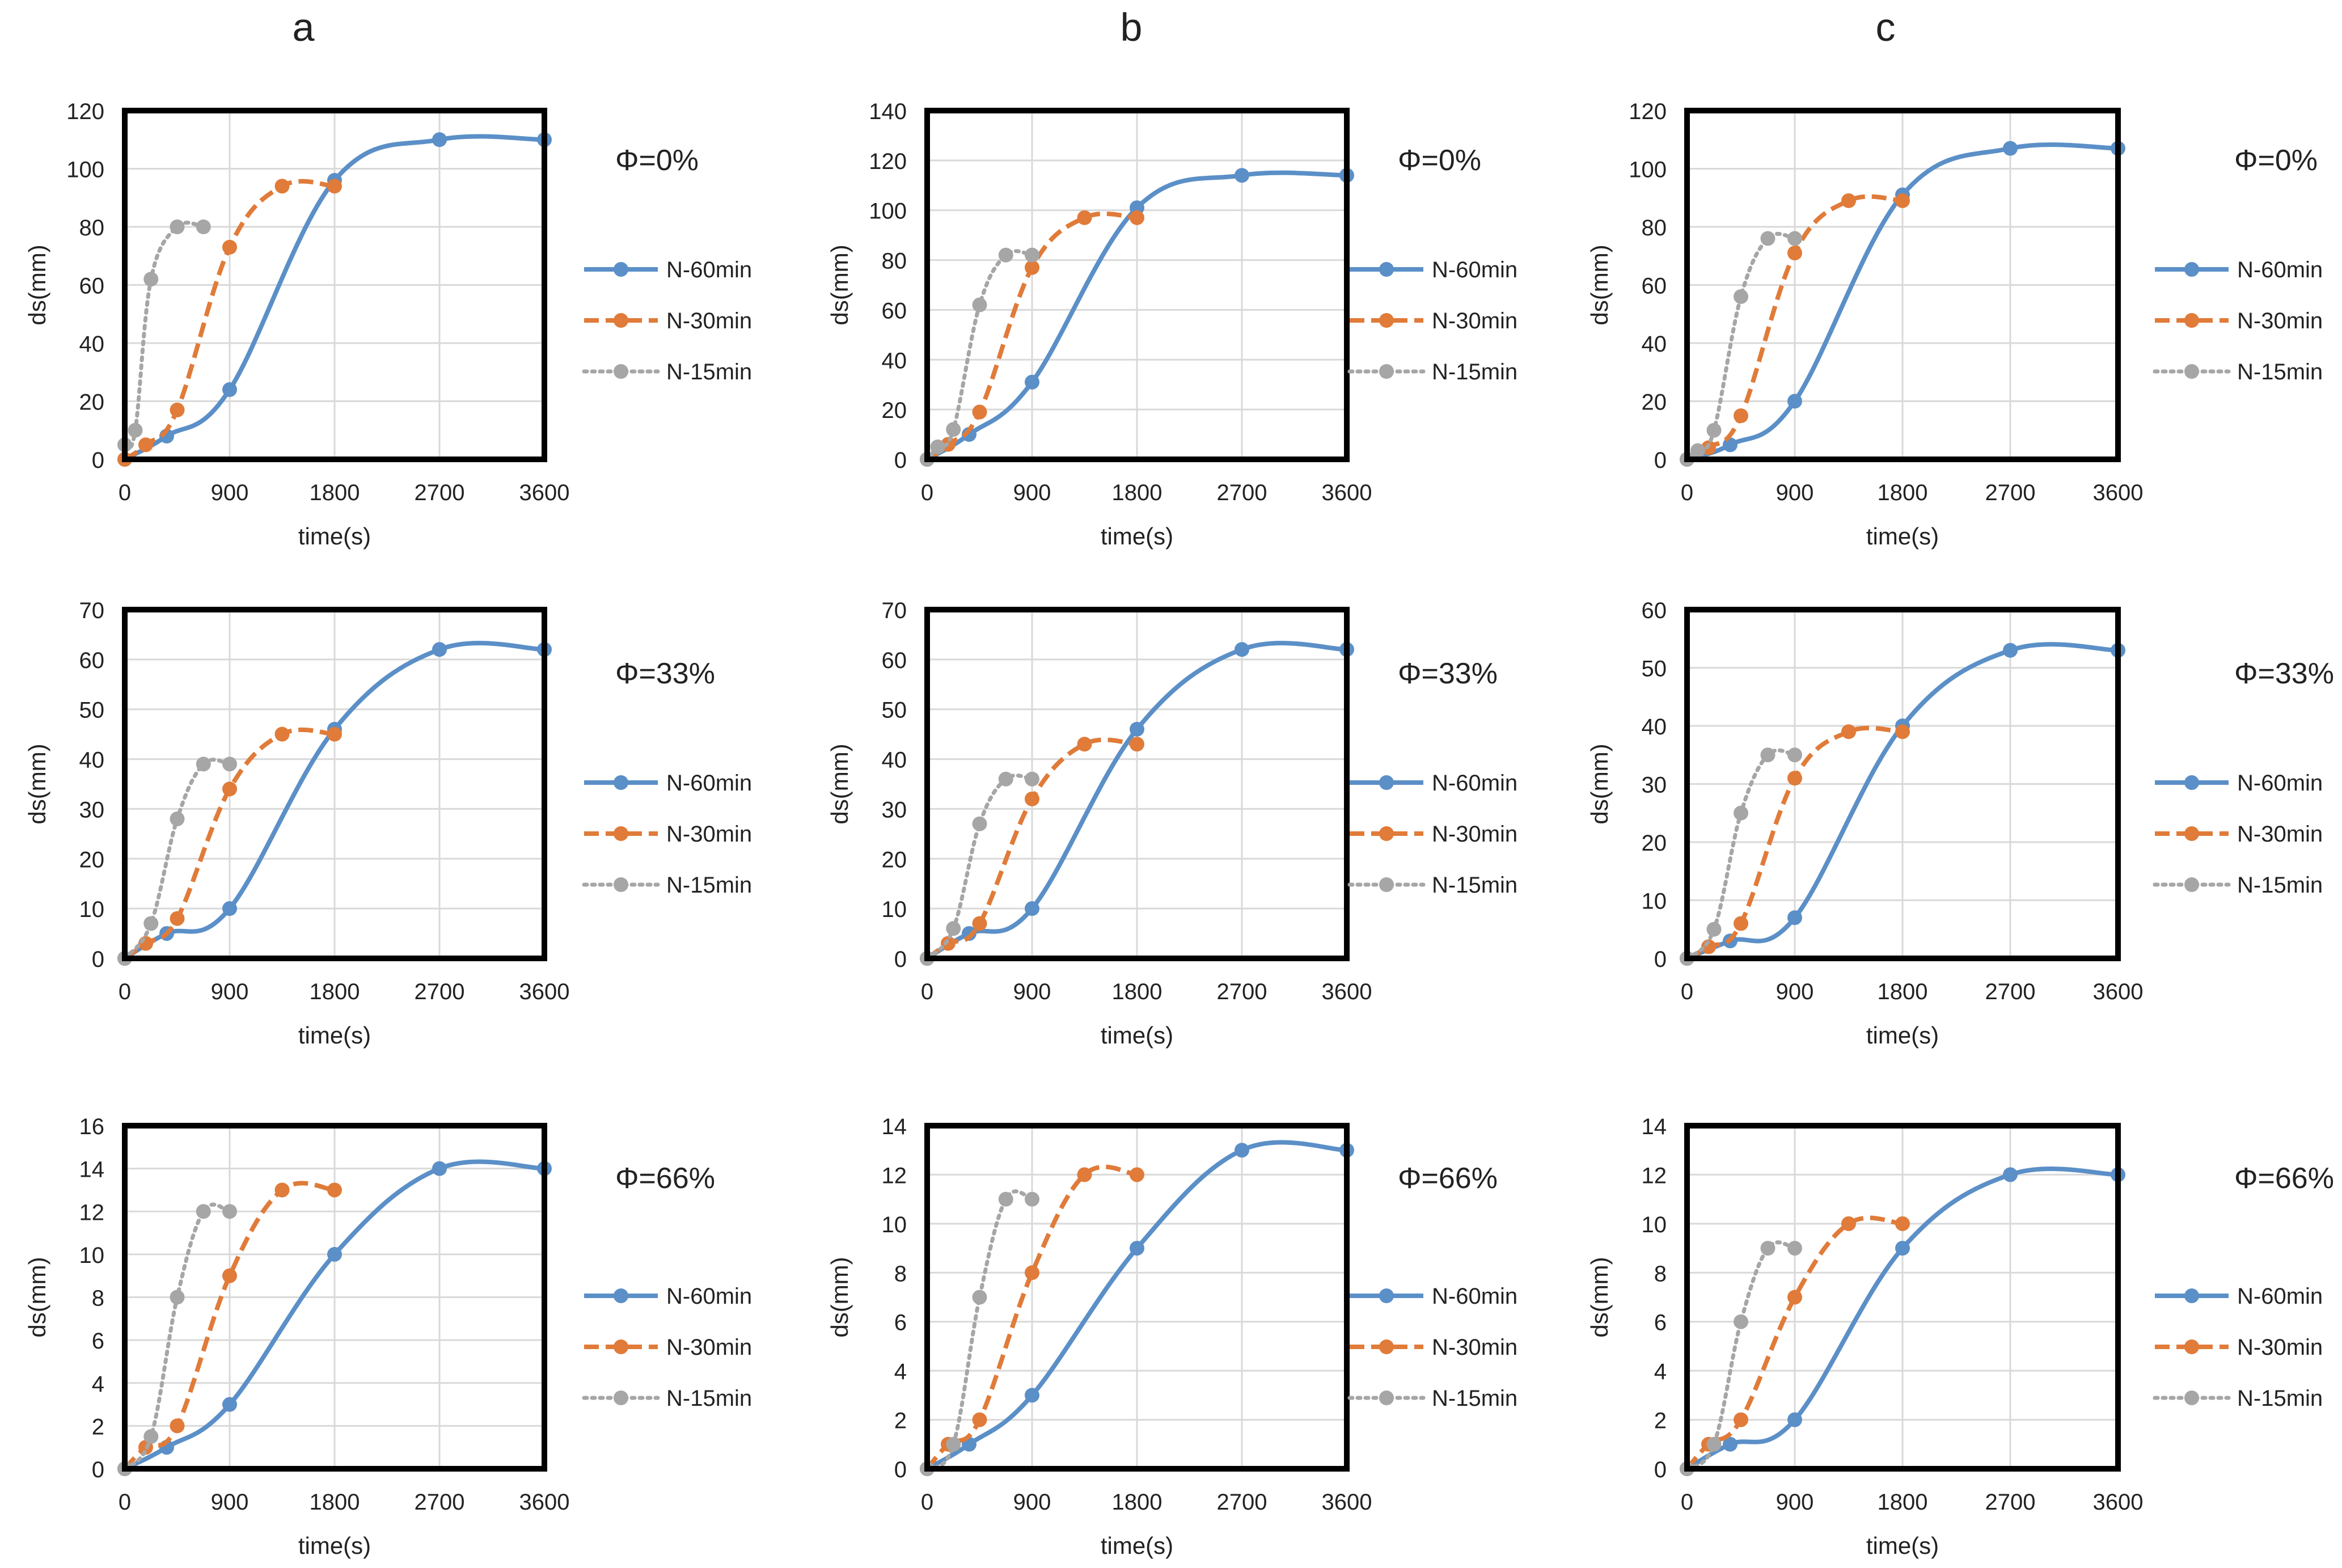  What do you see at coordinates (709, 1296) in the screenshot?
I see `legend-label-n-60min: N-60min` at bounding box center [709, 1296].